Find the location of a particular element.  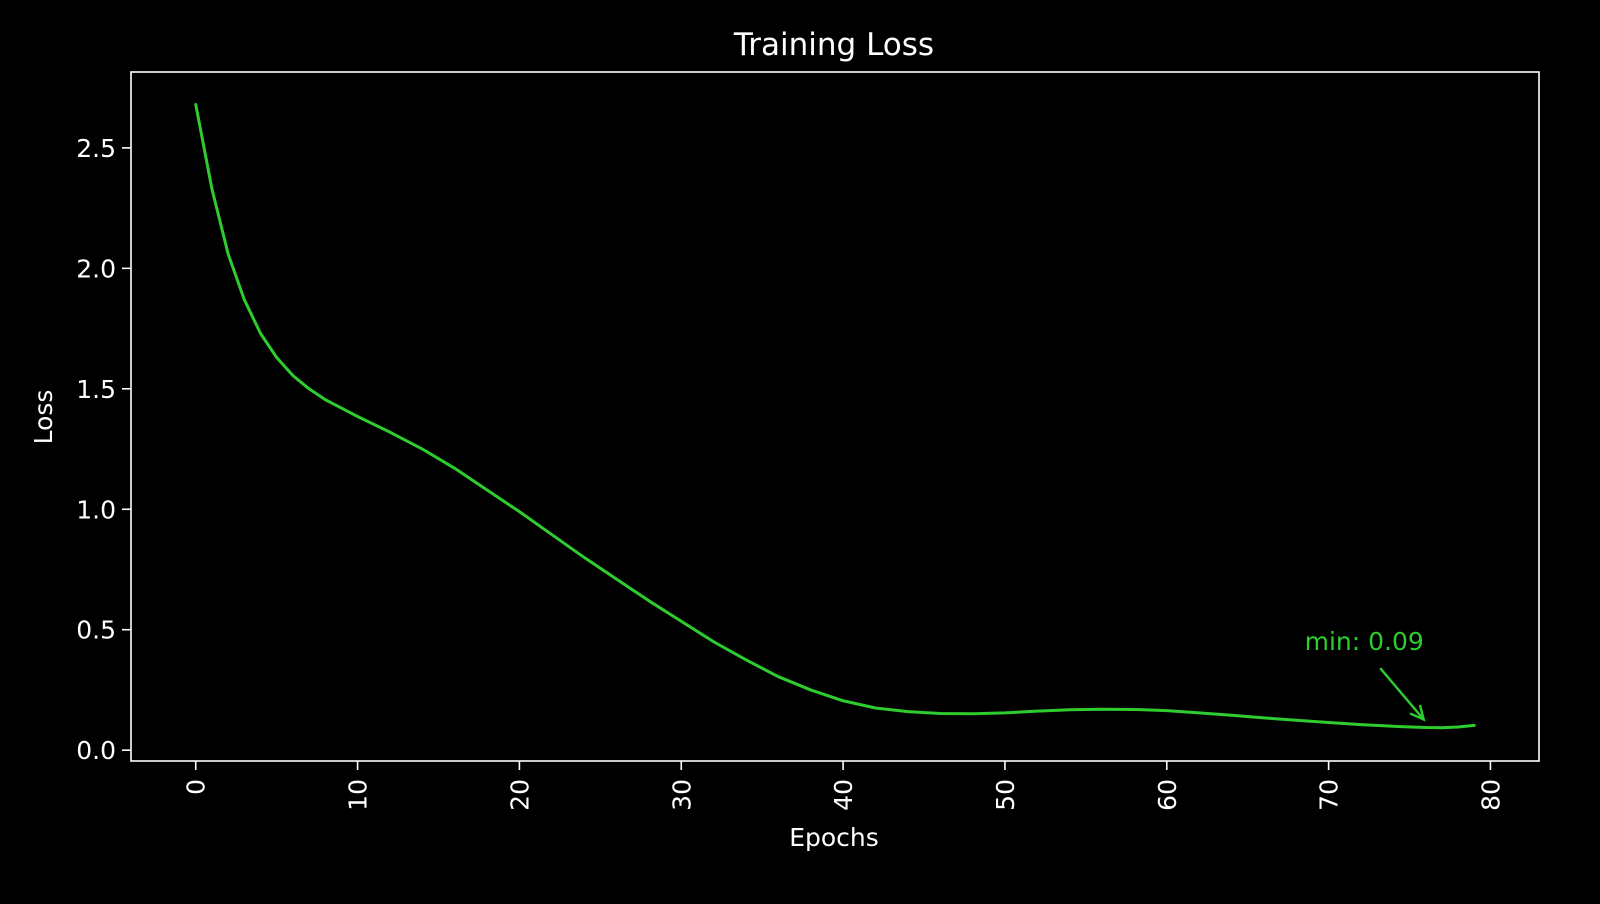

y-tick-label: 2.5 is located at coordinates (96, 148).